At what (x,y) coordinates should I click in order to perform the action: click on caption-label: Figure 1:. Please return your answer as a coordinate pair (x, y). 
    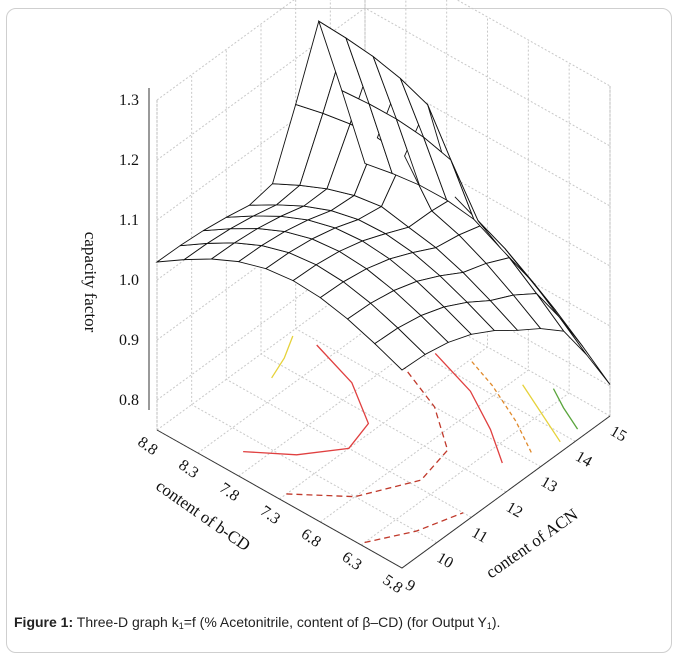
    Looking at the image, I should click on (44, 622).